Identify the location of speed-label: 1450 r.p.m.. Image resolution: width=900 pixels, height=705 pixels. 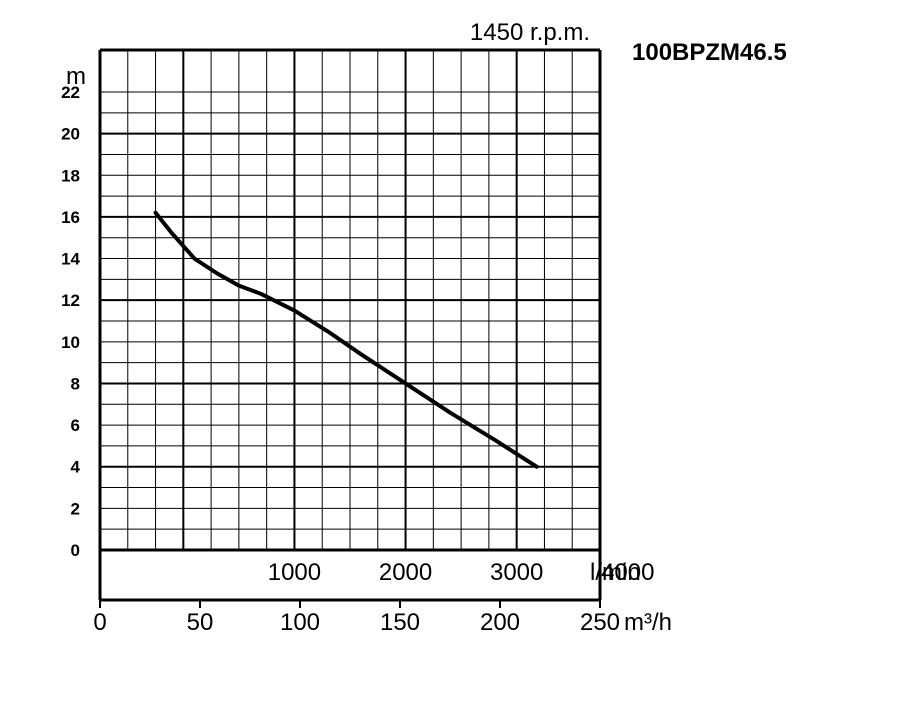
(530, 32).